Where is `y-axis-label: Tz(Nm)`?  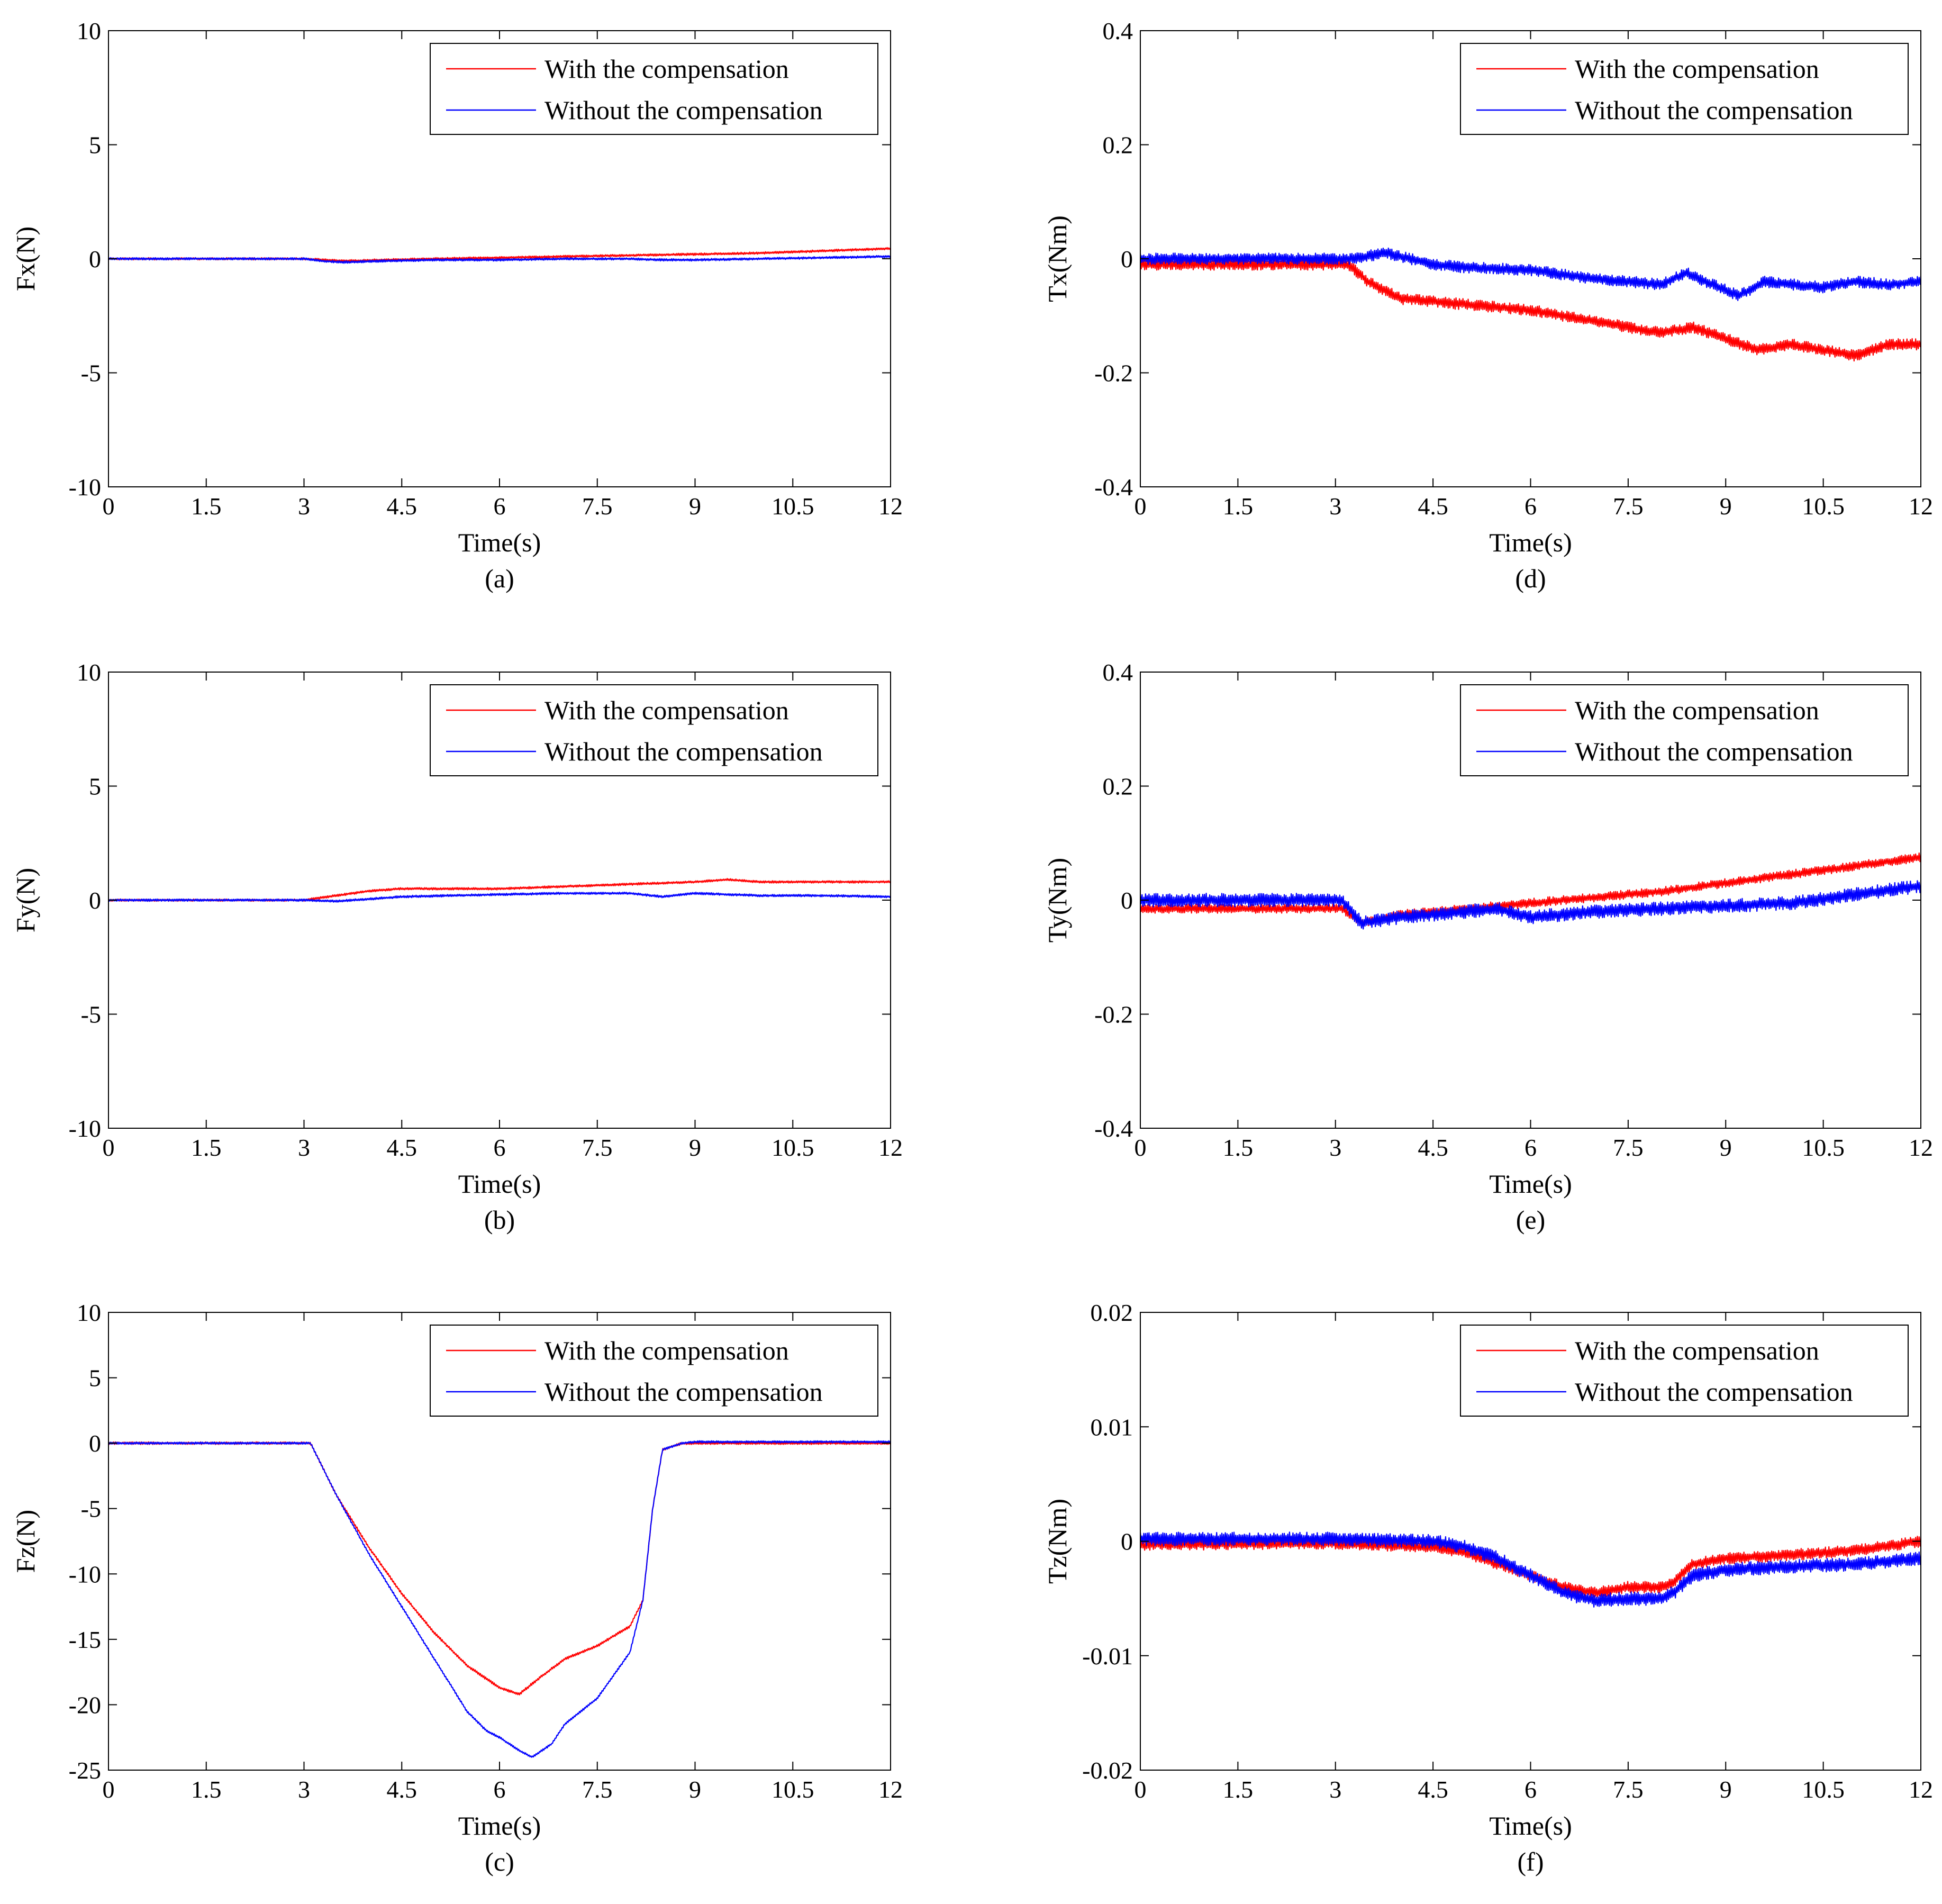 y-axis-label: Tz(Nm) is located at coordinates (1057, 1541).